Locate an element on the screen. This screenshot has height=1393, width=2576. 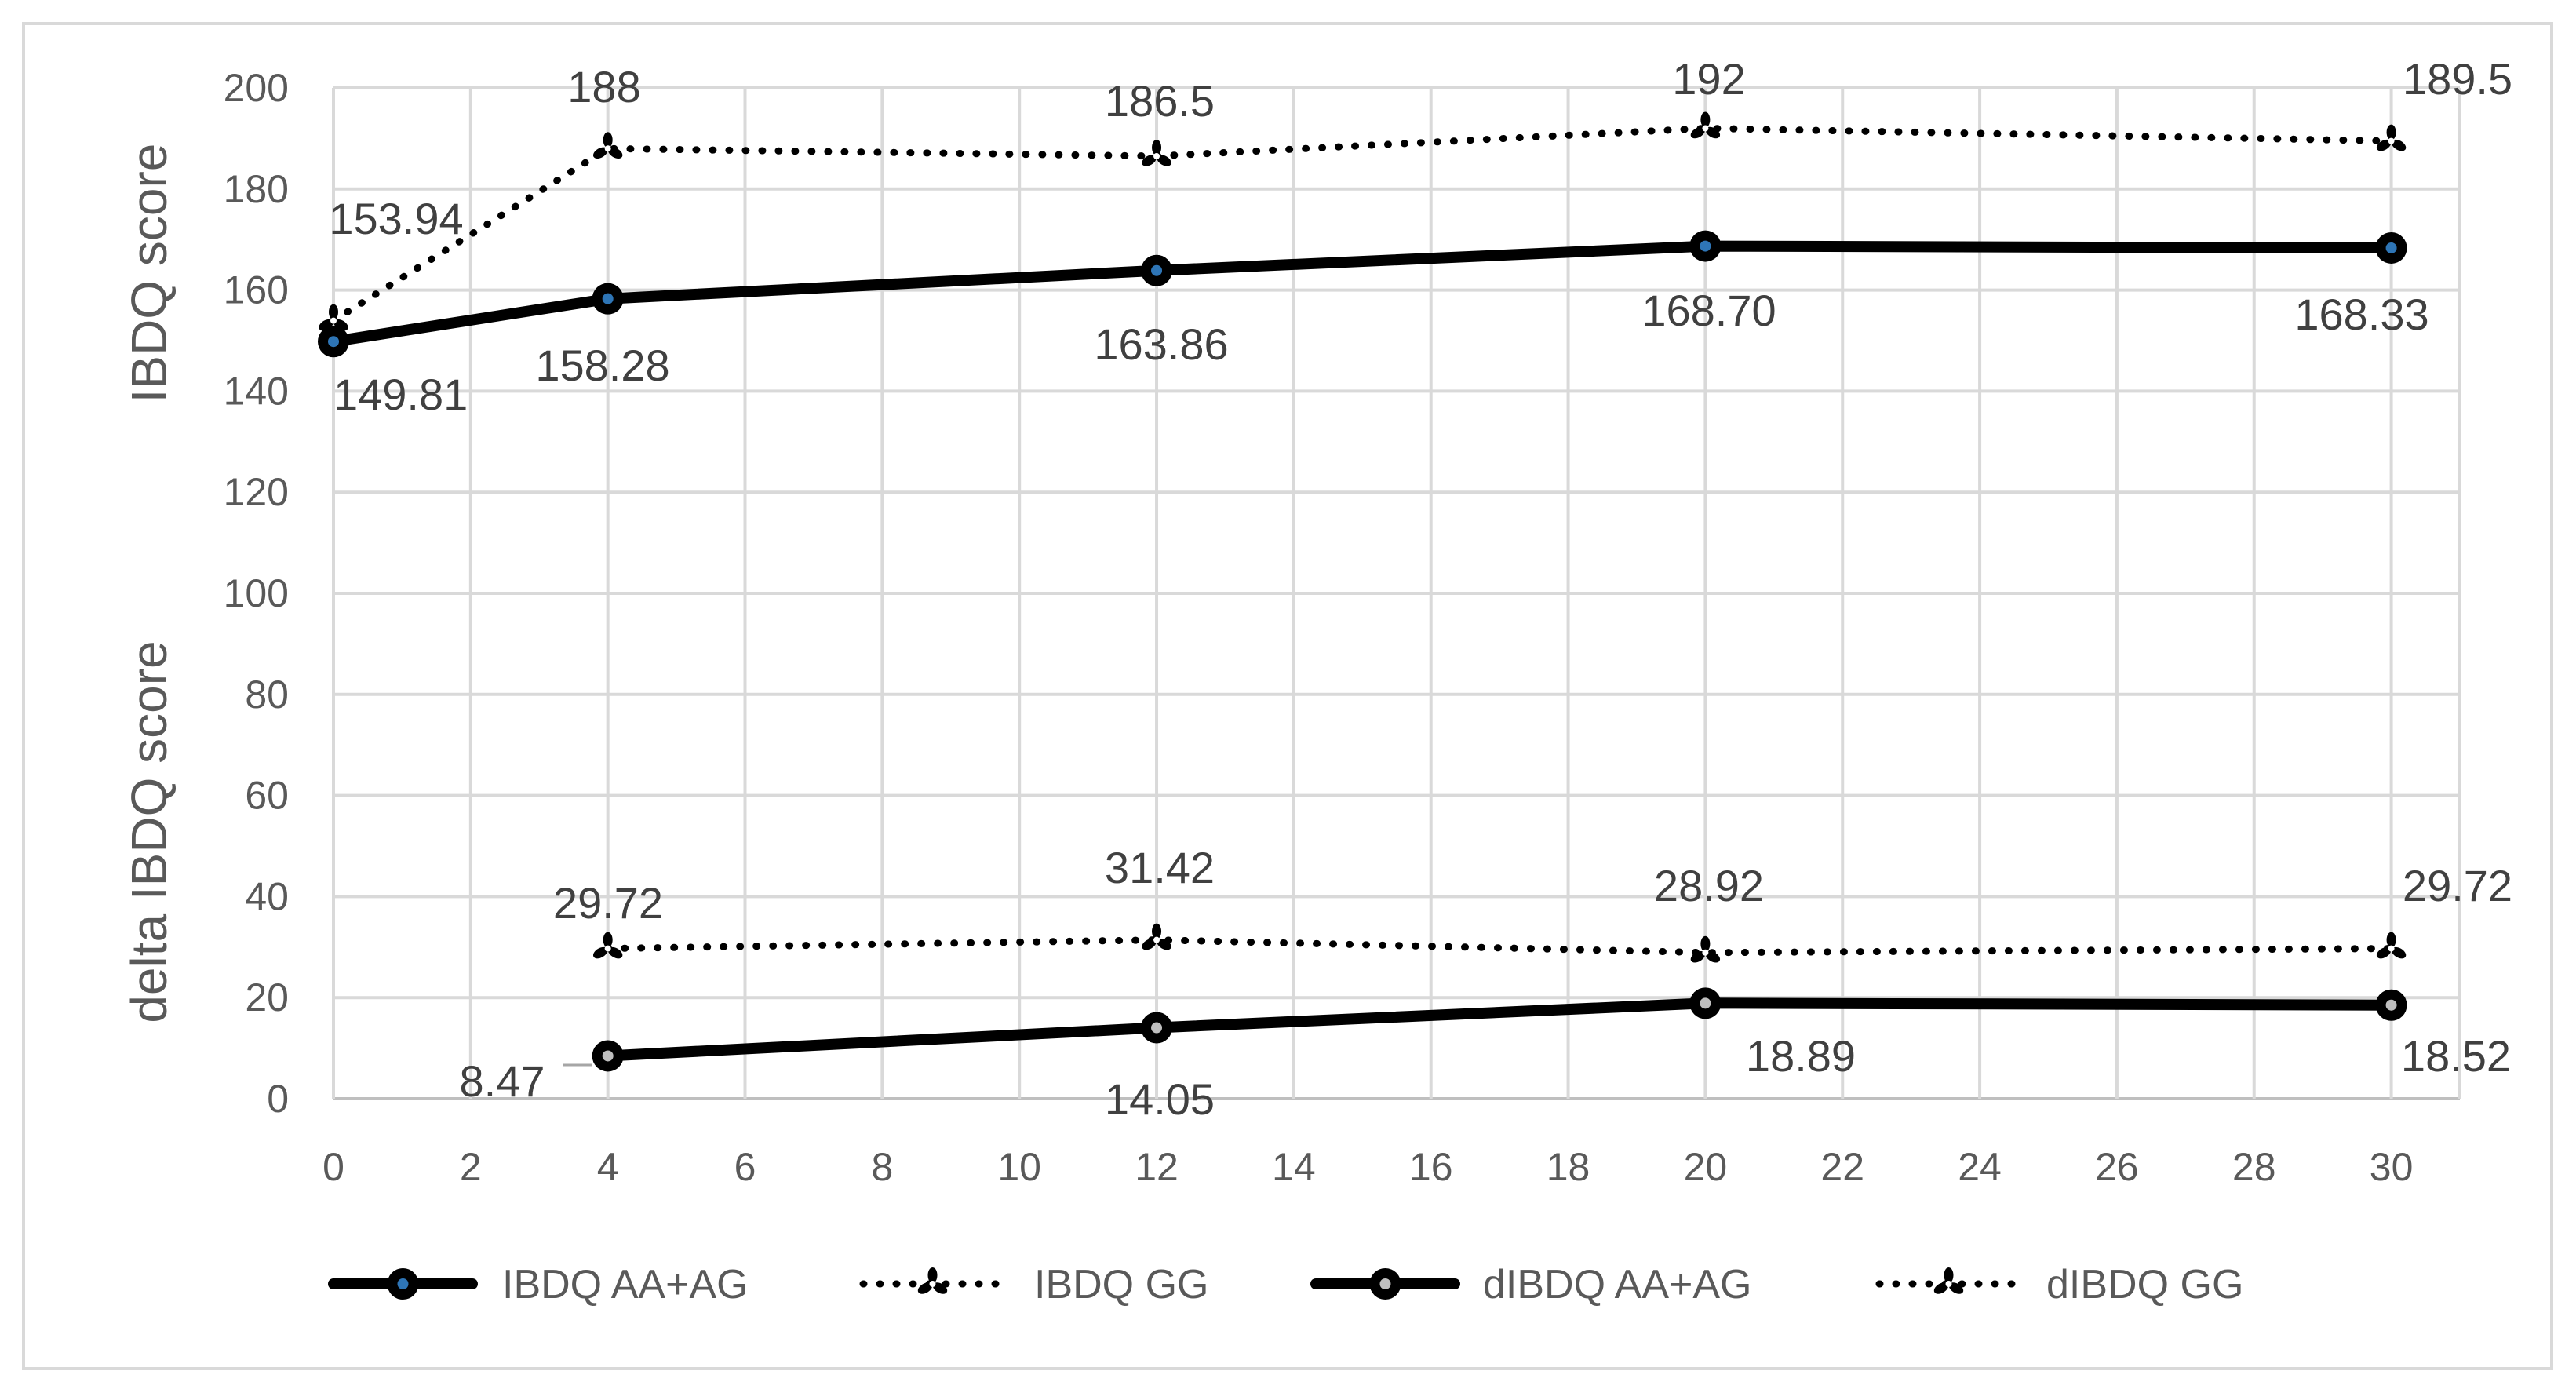
x-tick-label: 8 is located at coordinates (882, 1167).